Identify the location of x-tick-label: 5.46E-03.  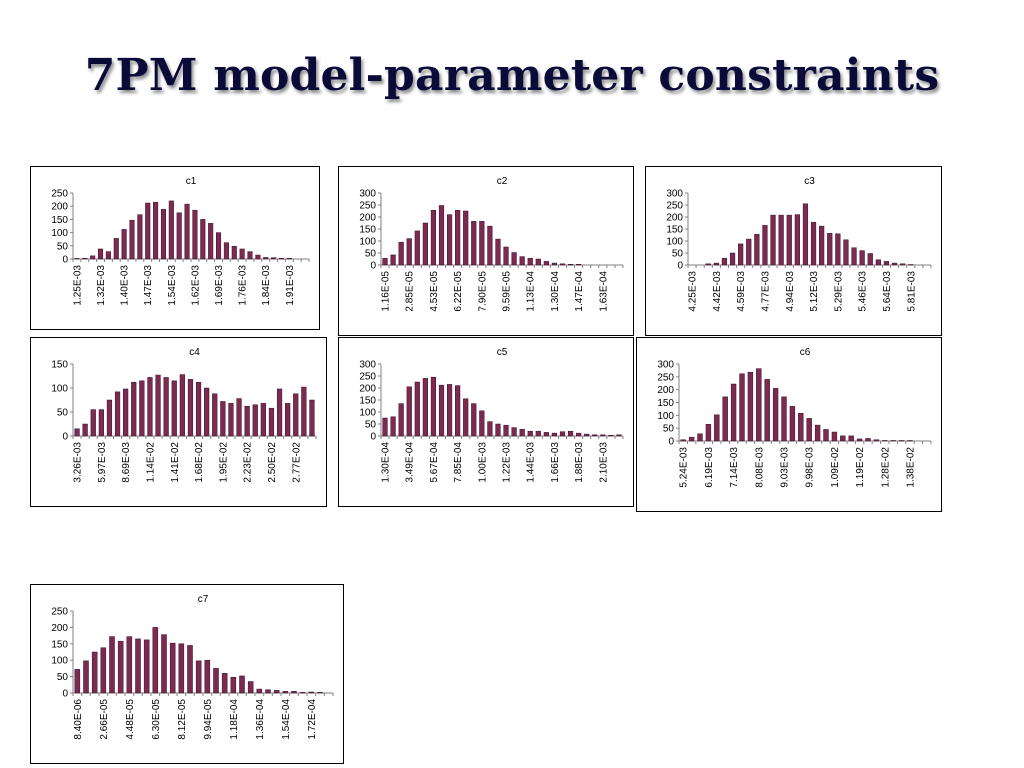
(863, 291).